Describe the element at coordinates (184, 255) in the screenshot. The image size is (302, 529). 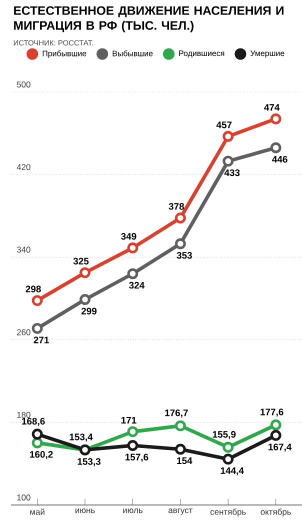
I see `data-label: 353` at that location.